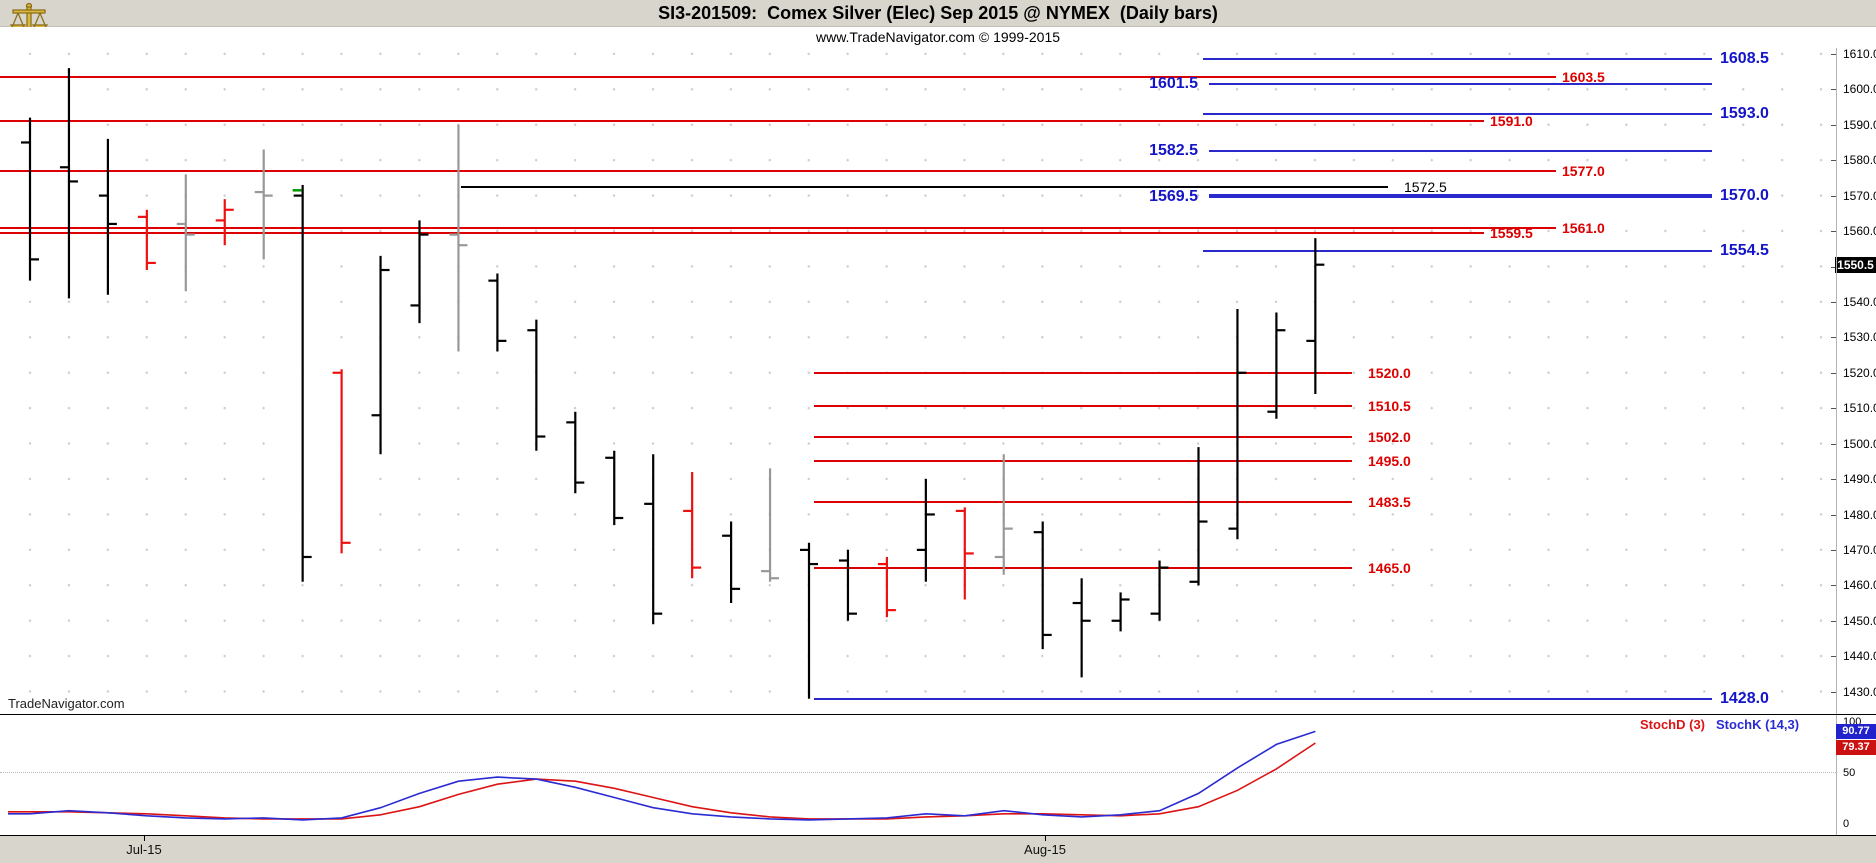  Describe the element at coordinates (1389, 406) in the screenshot. I see `level-label-1510.5: 1510.5` at that location.